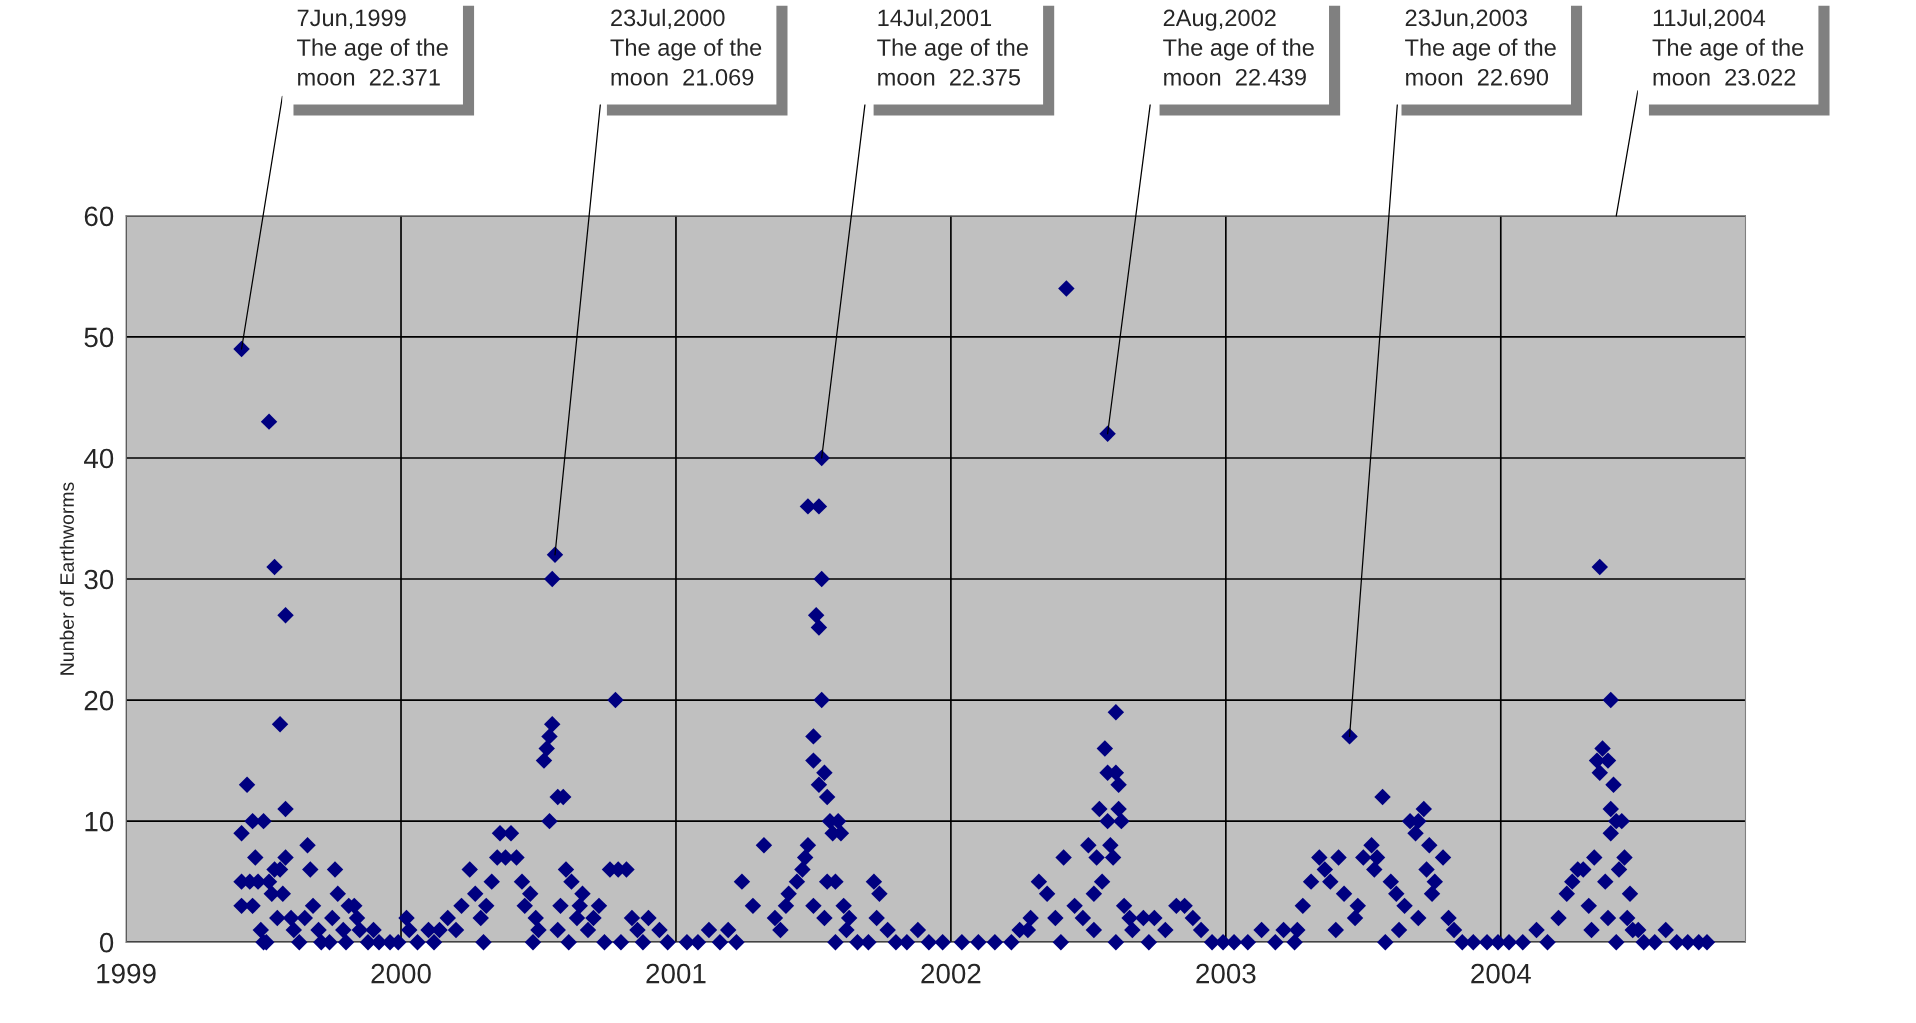 Image resolution: width=1916 pixels, height=1023 pixels. I want to click on x-tick-label: 2000, so click(401, 973).